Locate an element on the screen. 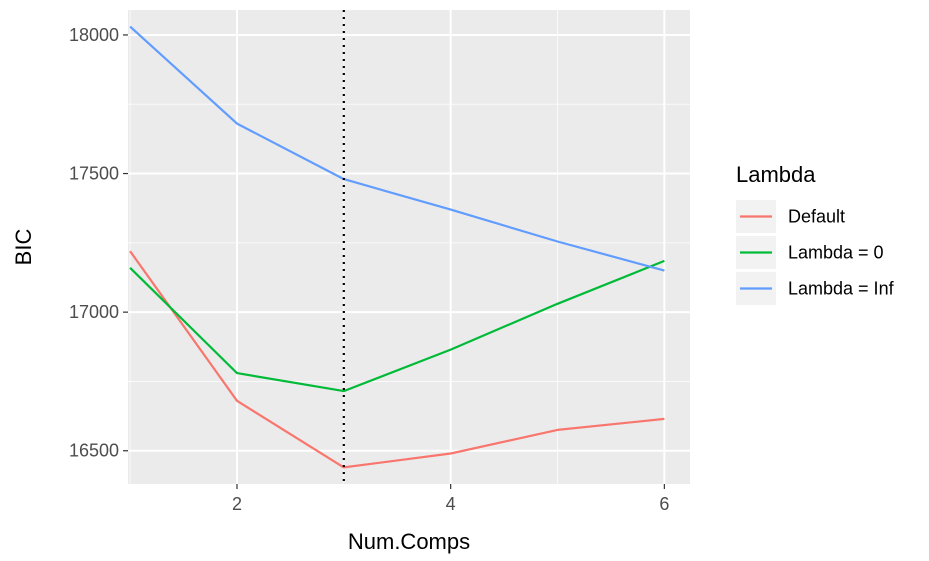 This screenshot has height=561, width=929. x-tick-label: 2 is located at coordinates (237, 504).